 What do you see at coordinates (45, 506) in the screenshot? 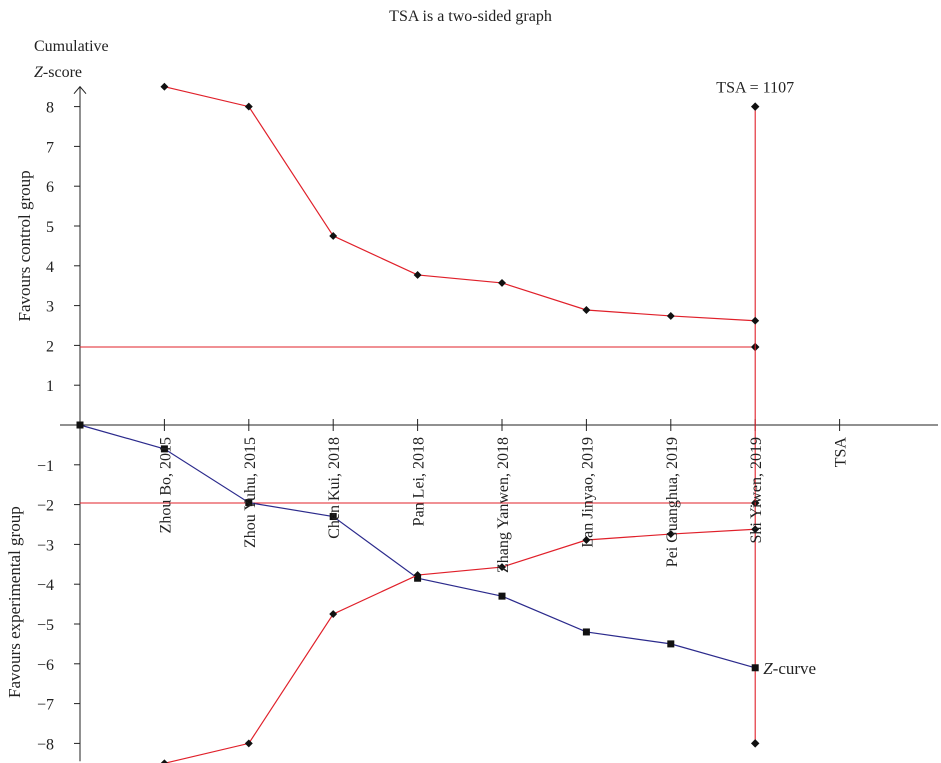
I see `y-tick-label: −2` at bounding box center [45, 506].